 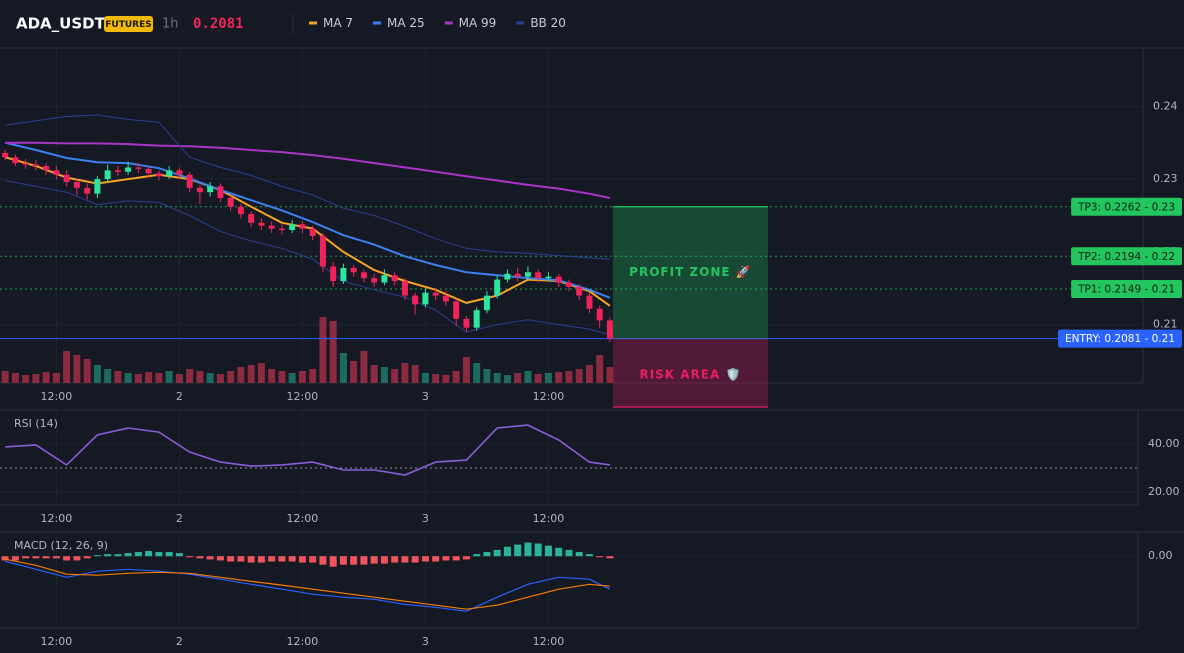 What do you see at coordinates (1126, 207) in the screenshot?
I see `level-label: TP3: 0.2262 - 0.23` at bounding box center [1126, 207].